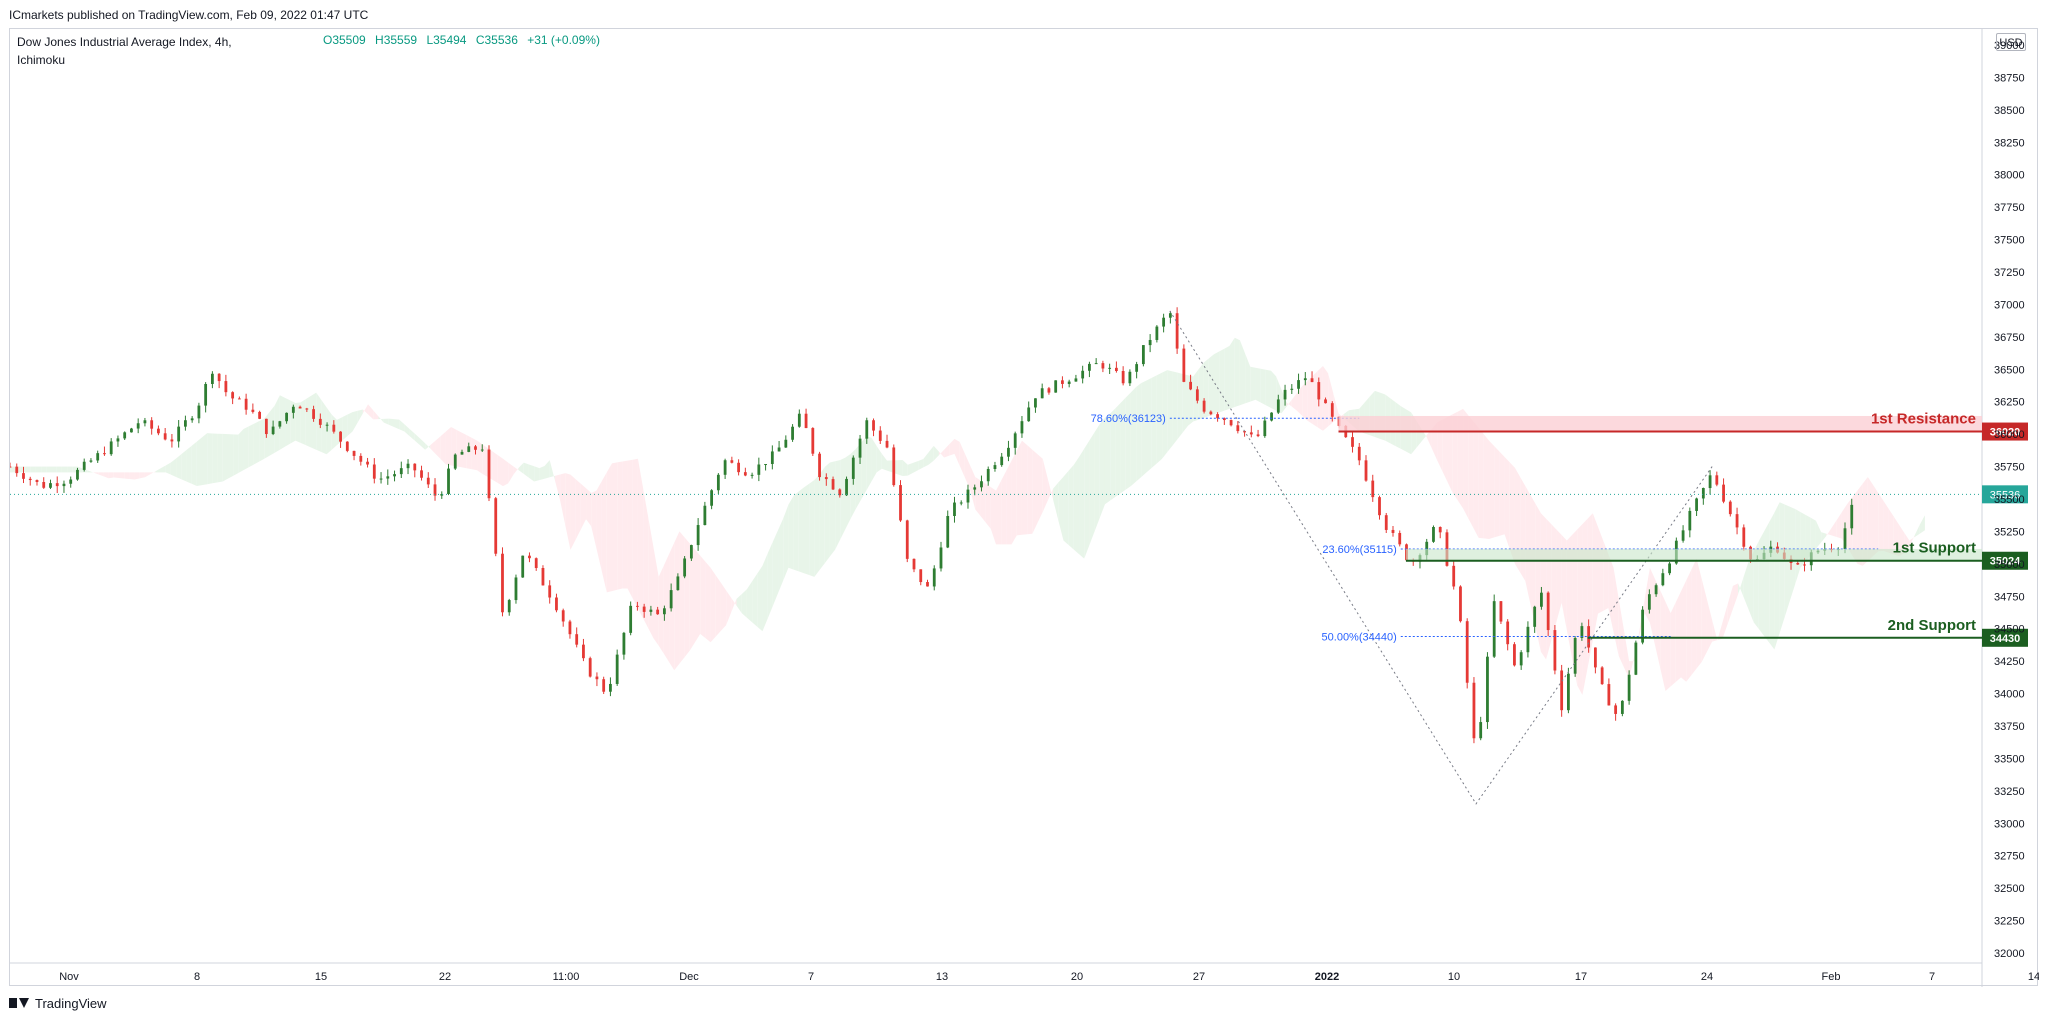 The width and height of the screenshot is (2047, 1018). What do you see at coordinates (2009, 662) in the screenshot?
I see `y-tick-label: 34250` at bounding box center [2009, 662].